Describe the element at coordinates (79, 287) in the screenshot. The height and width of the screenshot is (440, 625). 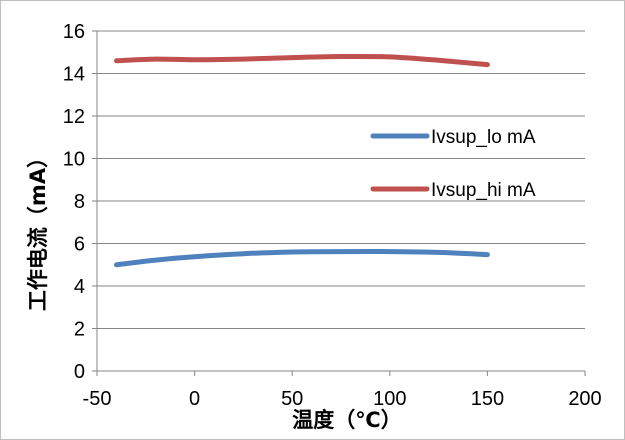
I see `y-tick-label: 4` at that location.